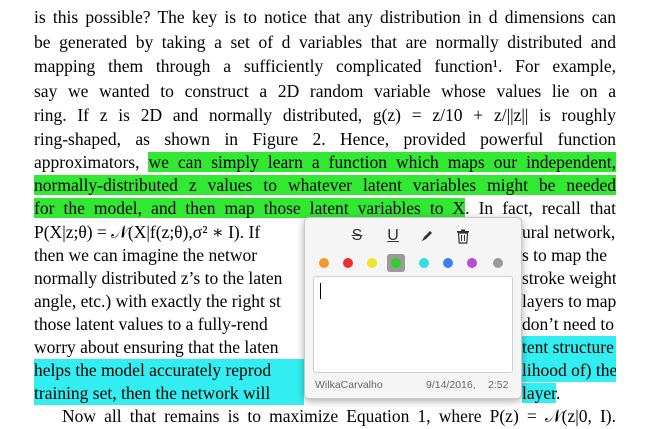  Describe the element at coordinates (169, 393) in the screenshot. I see `cyan-highlight: training set, then the network will` at that location.